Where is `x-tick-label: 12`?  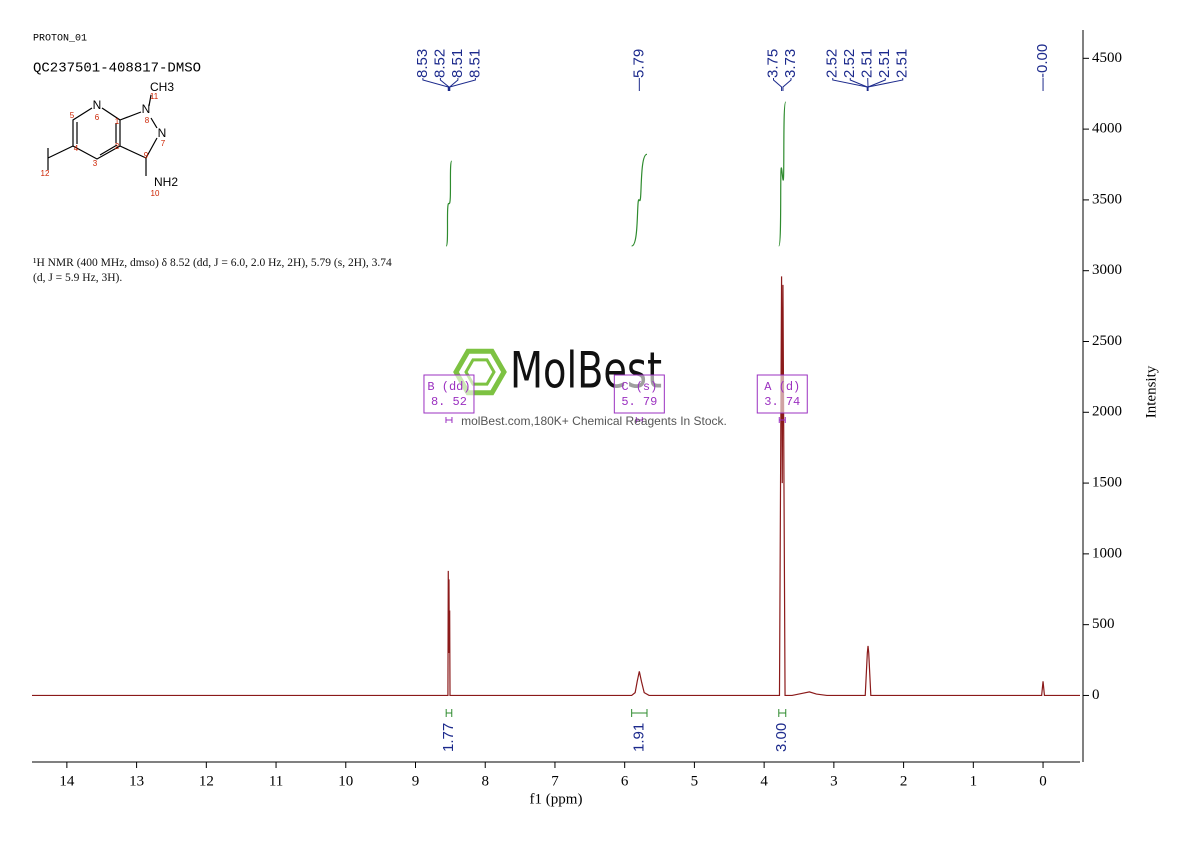 x-tick-label: 12 is located at coordinates (206, 781).